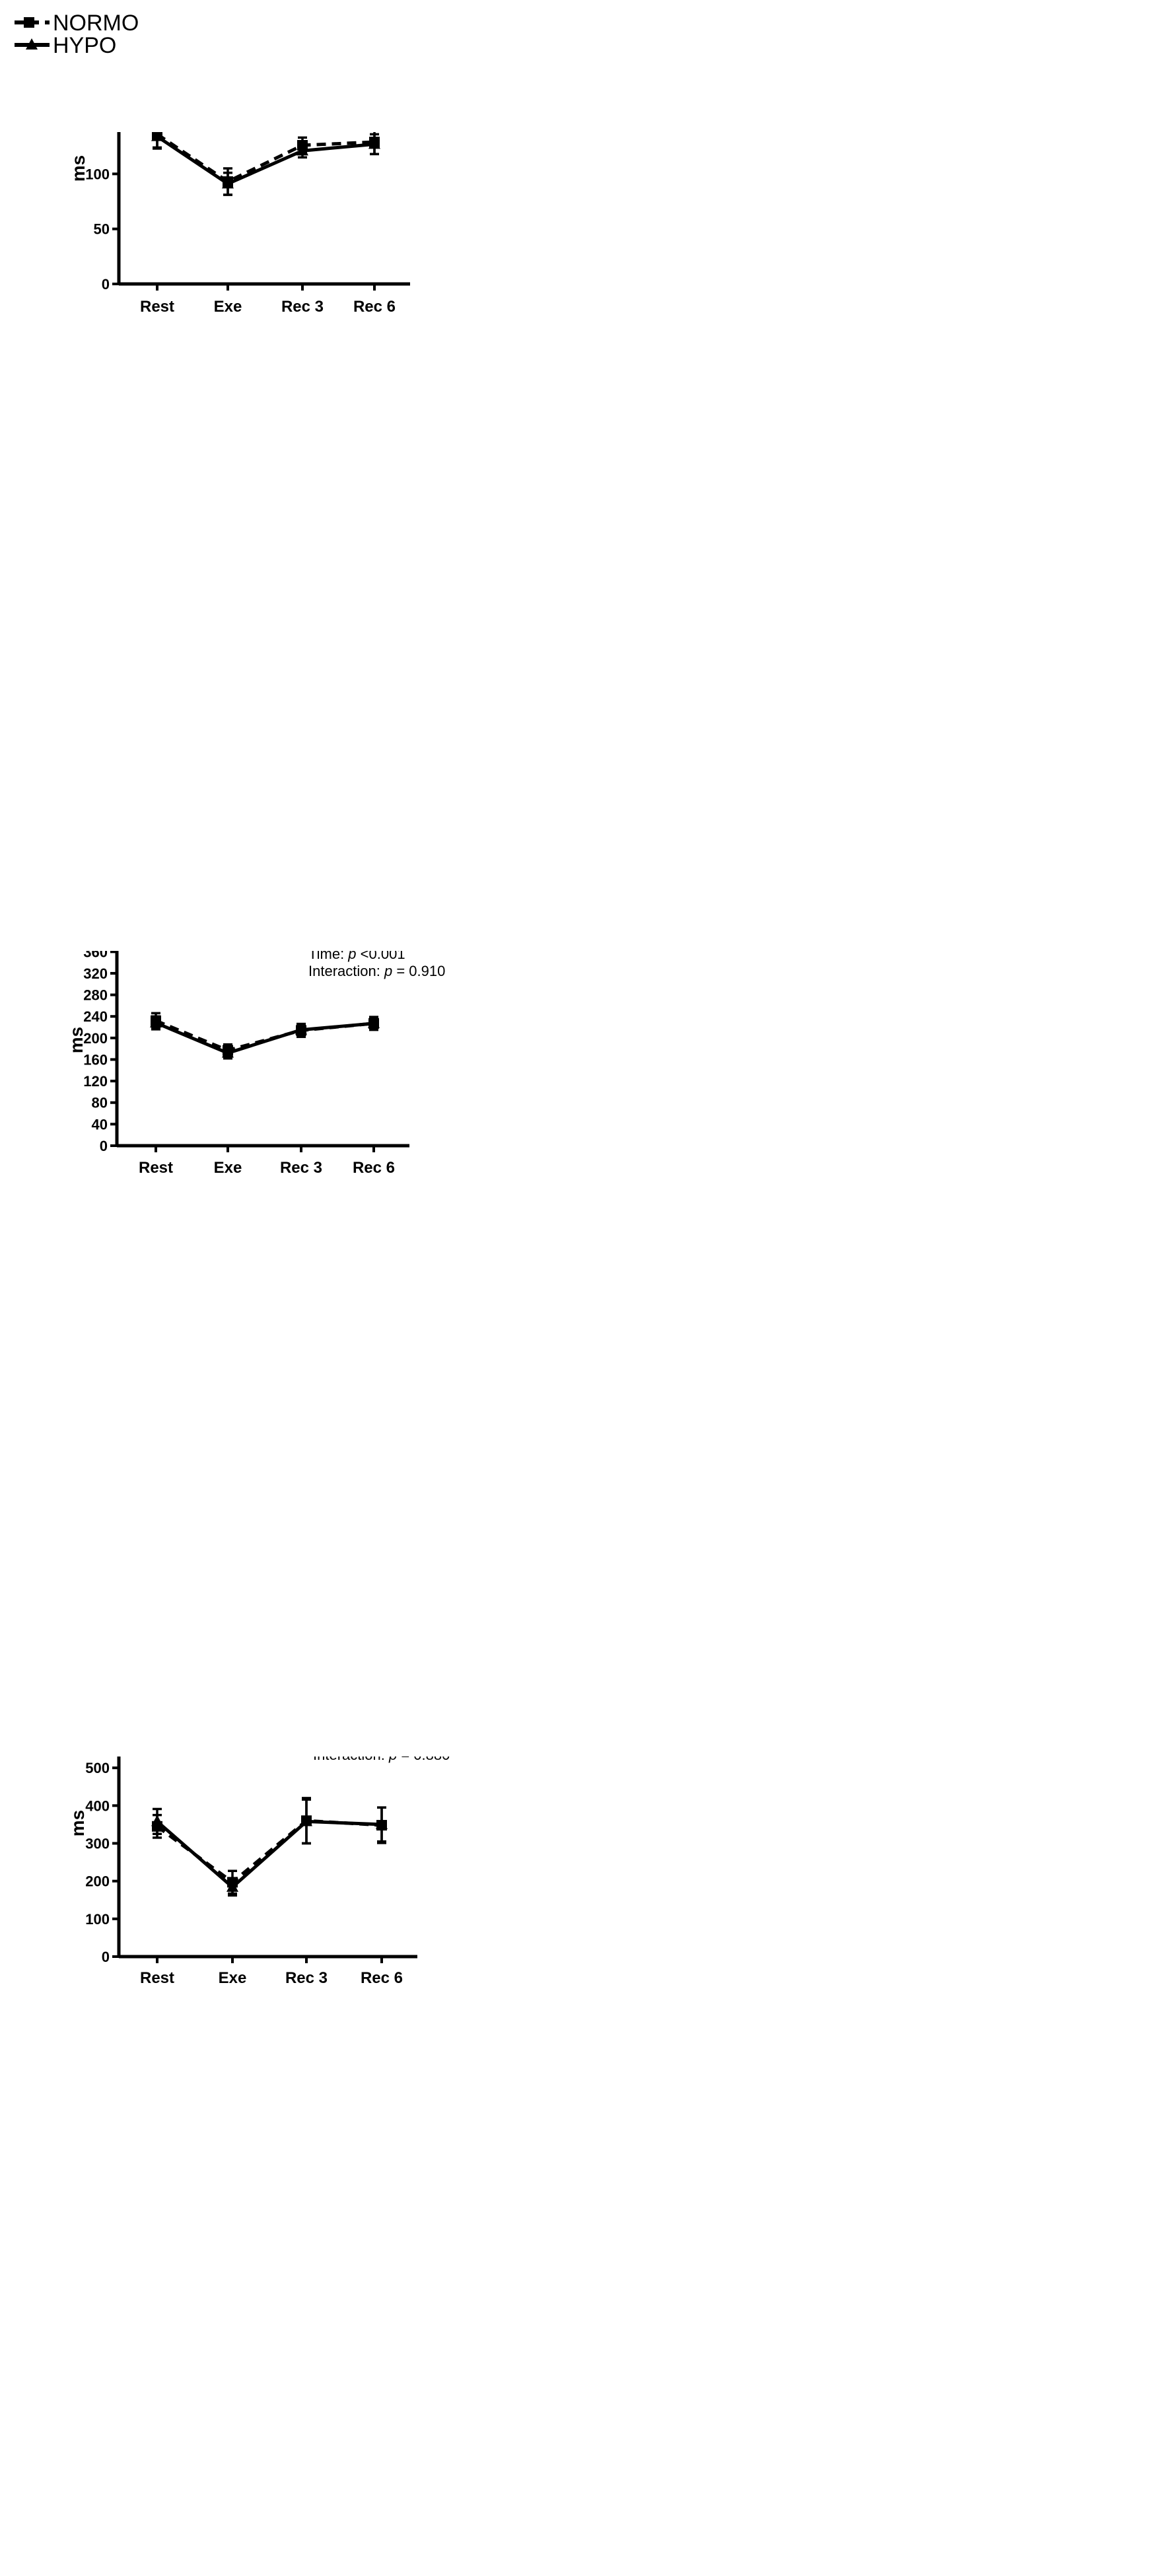 The height and width of the screenshot is (2576, 1153). What do you see at coordinates (418, 971) in the screenshot?
I see `stats-value: = 0.910` at bounding box center [418, 971].